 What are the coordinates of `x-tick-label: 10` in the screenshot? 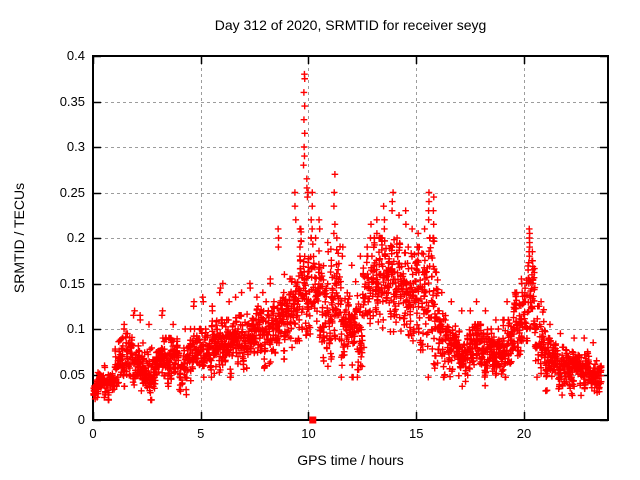 It's located at (308, 433).